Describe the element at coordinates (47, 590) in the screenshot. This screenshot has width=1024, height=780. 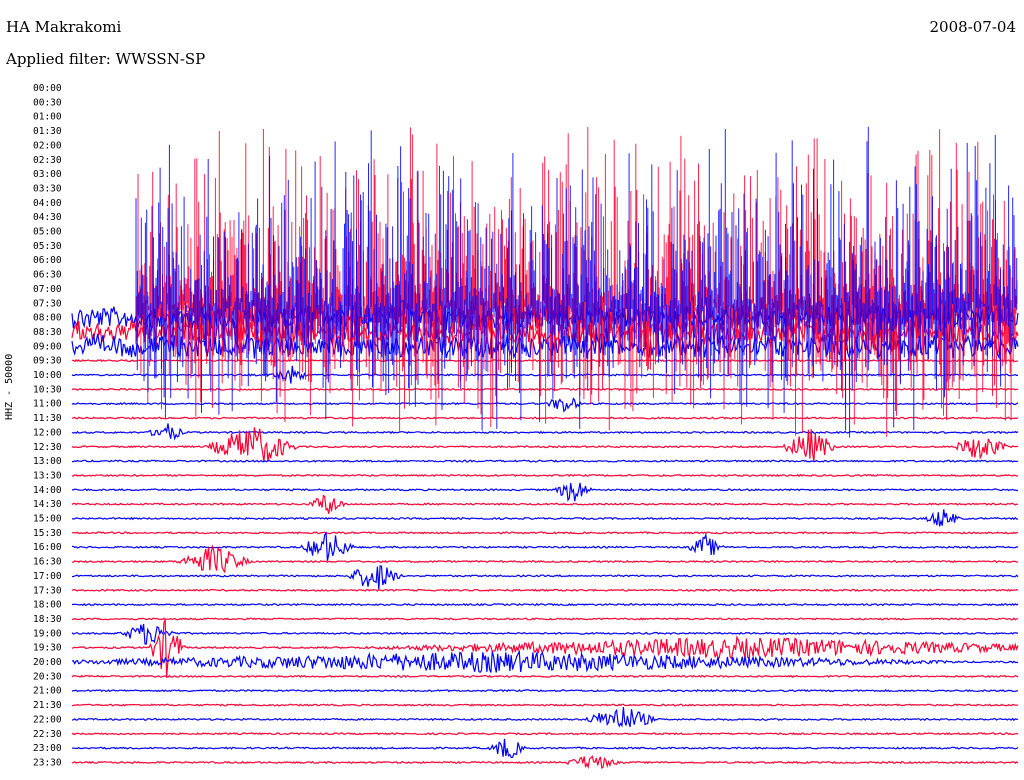
I see `row-label: 17:30` at that location.